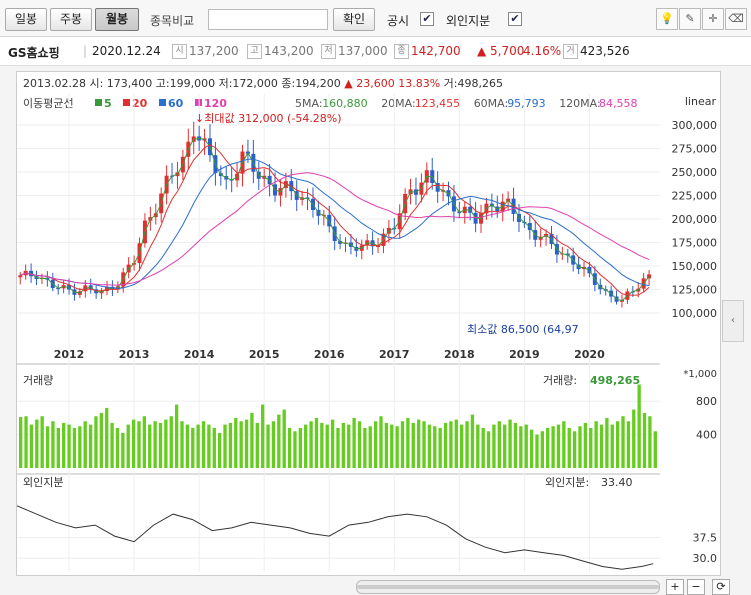 Image resolution: width=751 pixels, height=595 pixels. I want to click on ma-label: 20MA:, so click(398, 103).